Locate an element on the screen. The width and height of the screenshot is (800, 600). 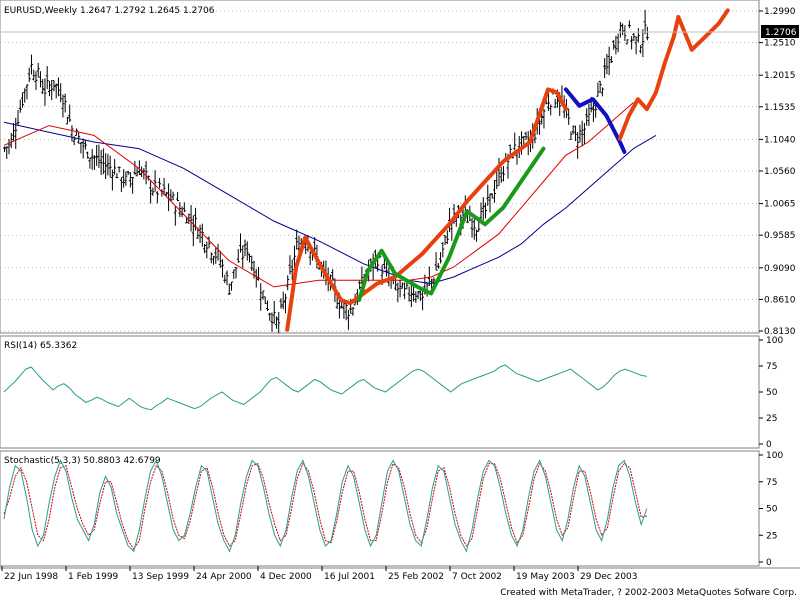
current-price-marker: 1.2706 is located at coordinates (780, 31).